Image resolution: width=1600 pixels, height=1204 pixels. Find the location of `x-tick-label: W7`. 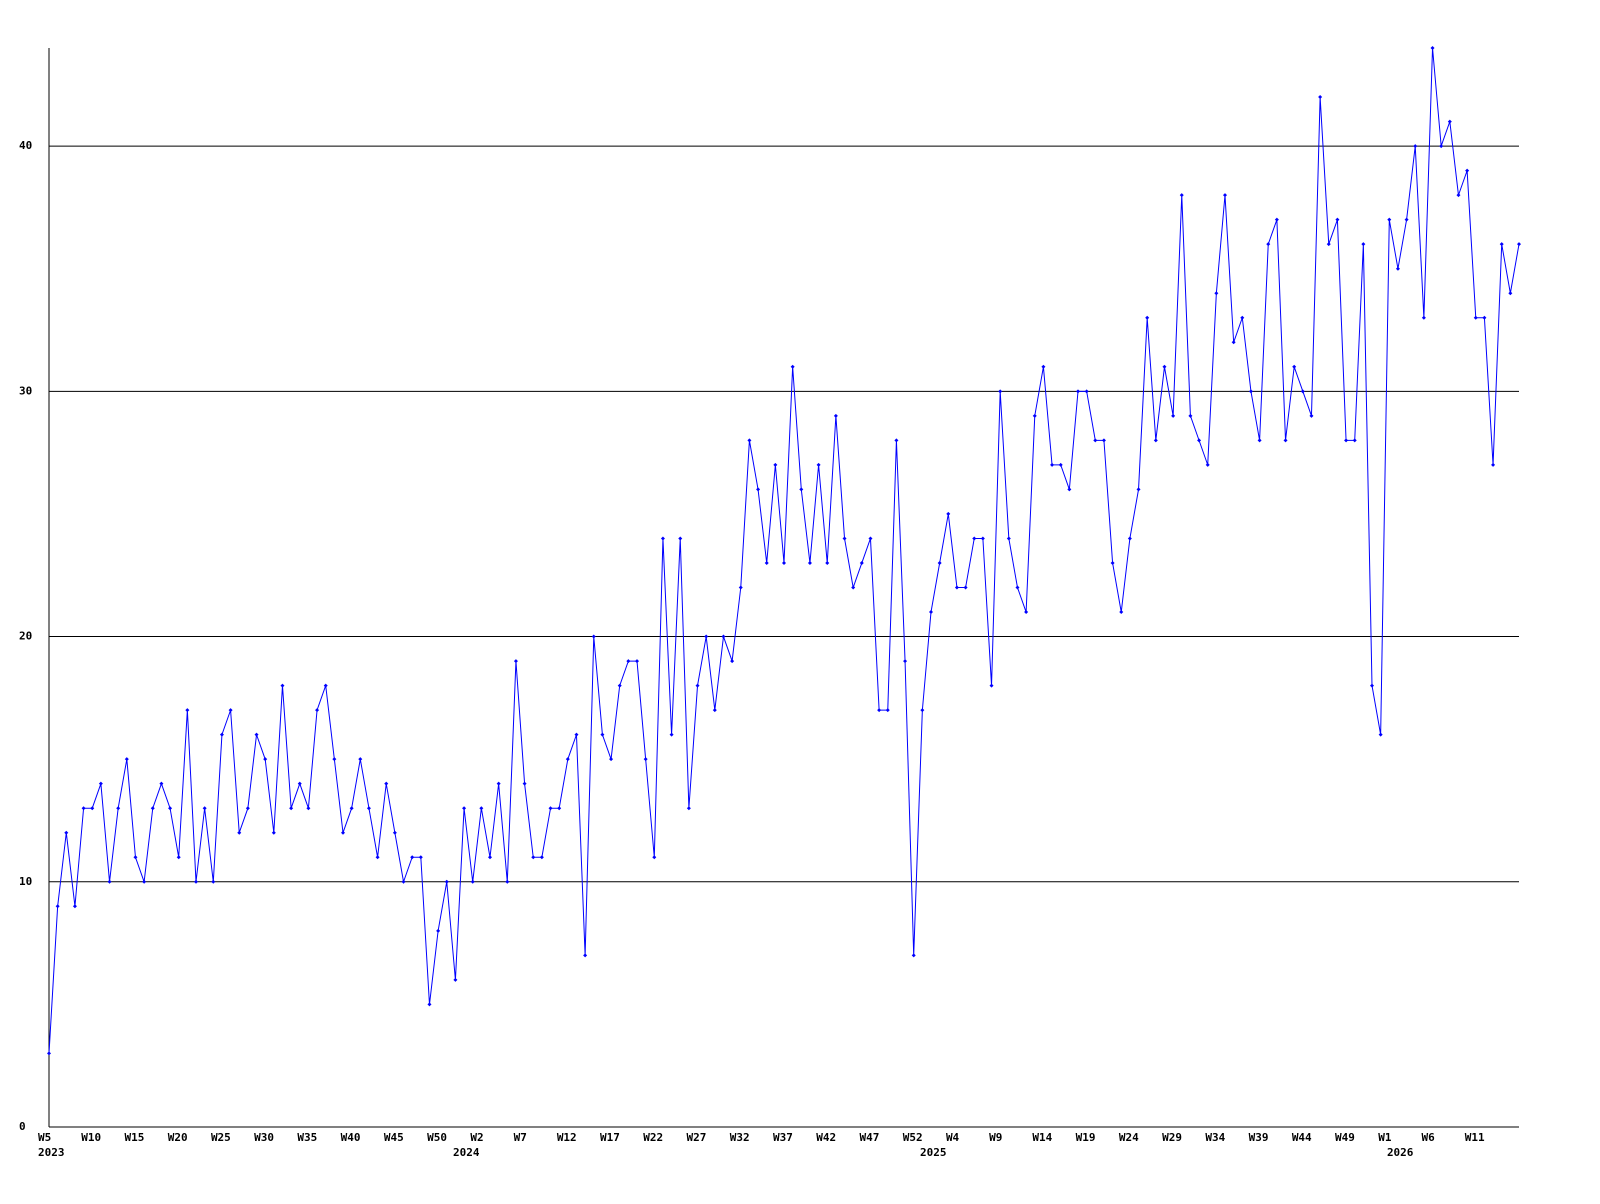

x-tick-label: W7 is located at coordinates (520, 1137).